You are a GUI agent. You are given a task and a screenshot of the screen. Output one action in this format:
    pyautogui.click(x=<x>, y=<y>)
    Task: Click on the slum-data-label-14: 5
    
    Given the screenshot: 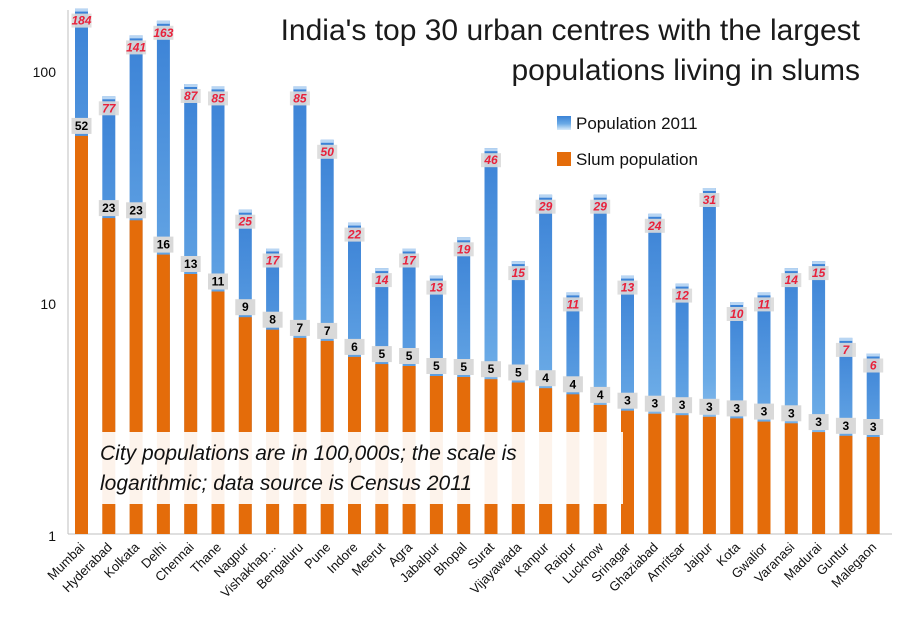 What is the action you would take?
    pyautogui.click(x=463, y=367)
    